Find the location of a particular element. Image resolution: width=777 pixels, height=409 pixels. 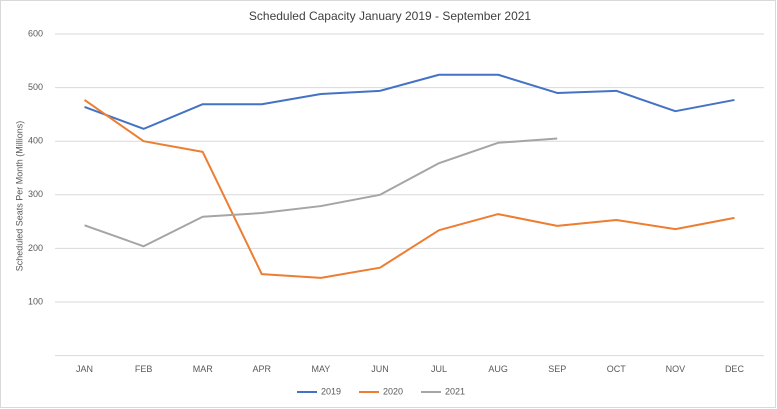

y-axis-label: Scheduled Seats Per Month (Millions) is located at coordinates (19, 196).